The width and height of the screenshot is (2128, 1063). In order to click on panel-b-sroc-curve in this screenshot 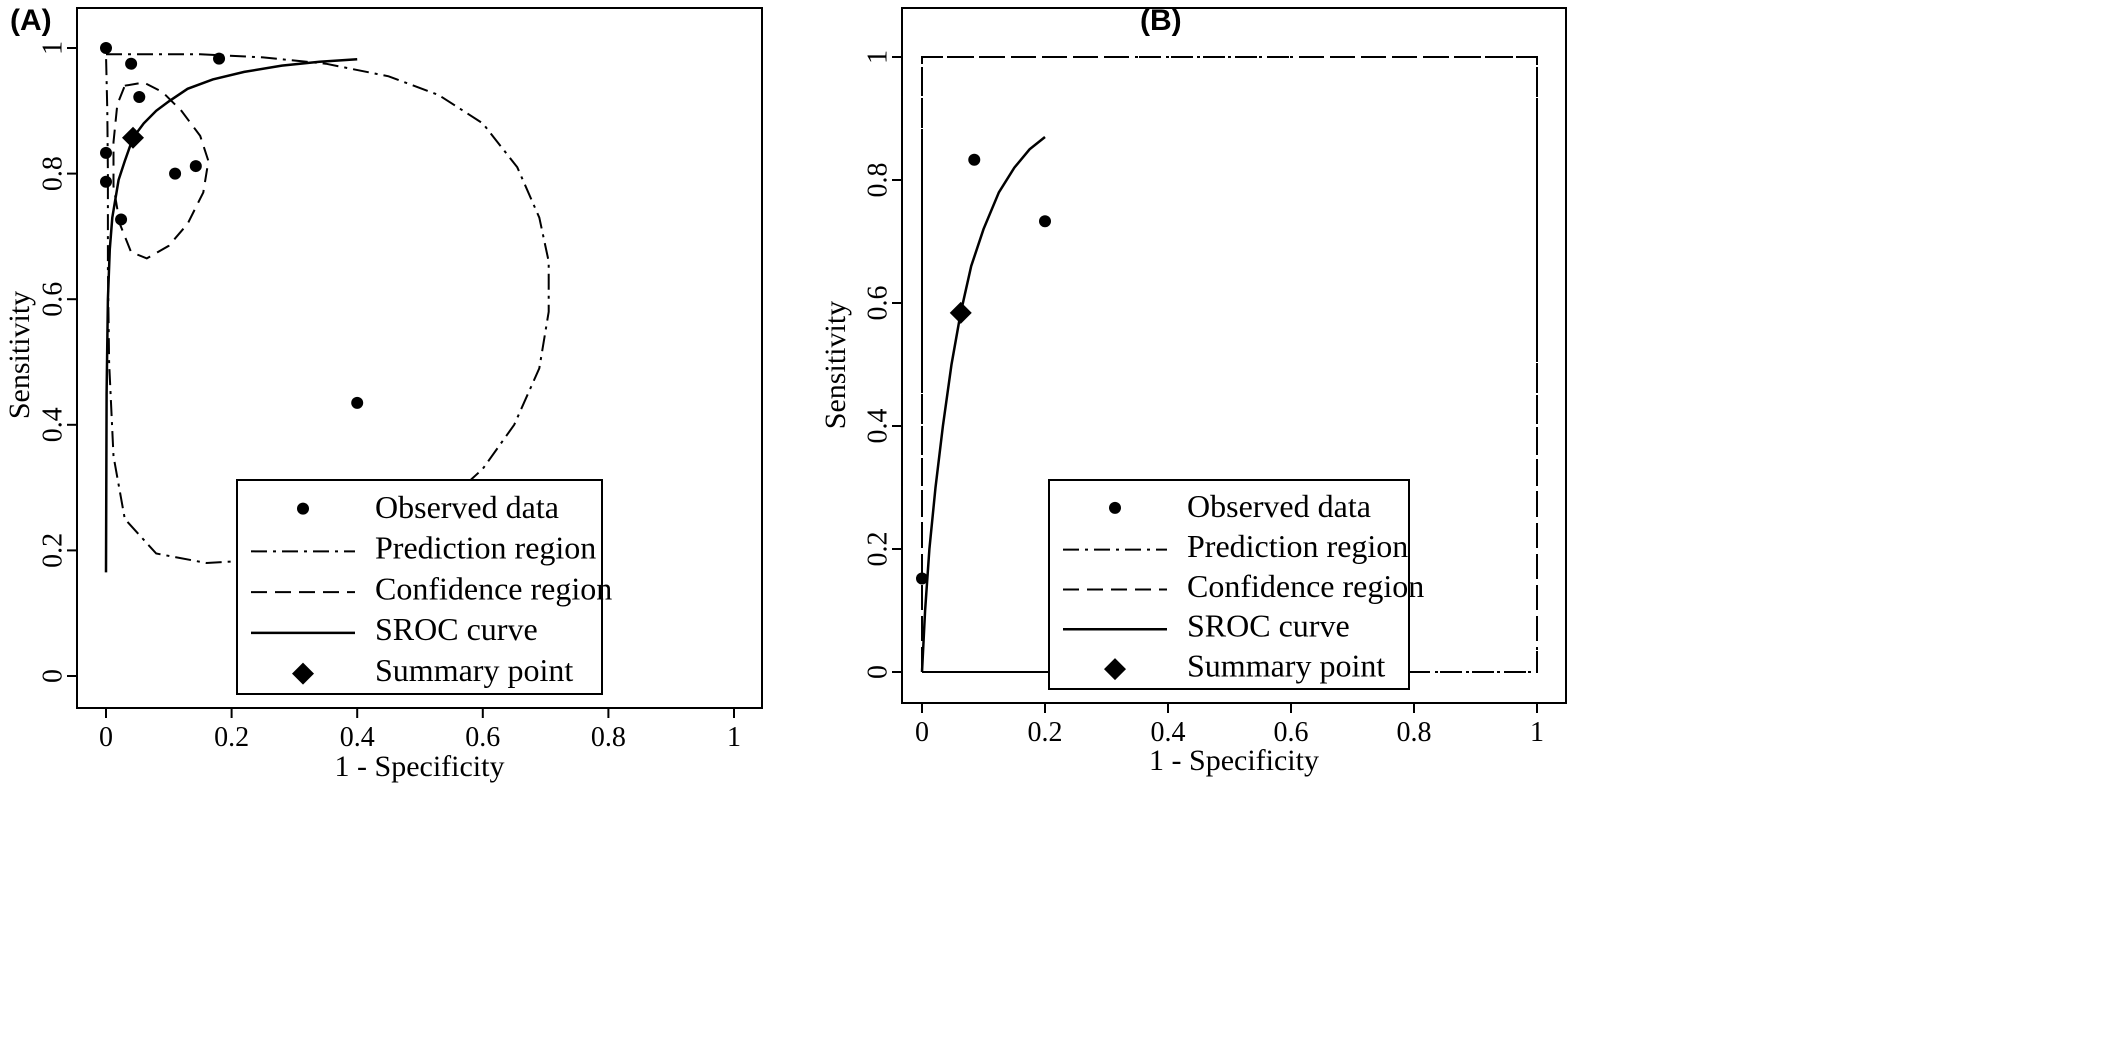, I will do `click(983, 404)`.